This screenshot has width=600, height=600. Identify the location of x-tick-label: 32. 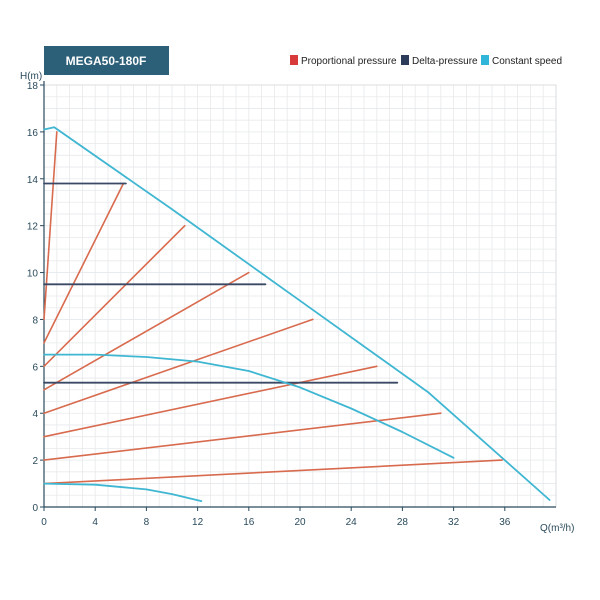
(454, 522).